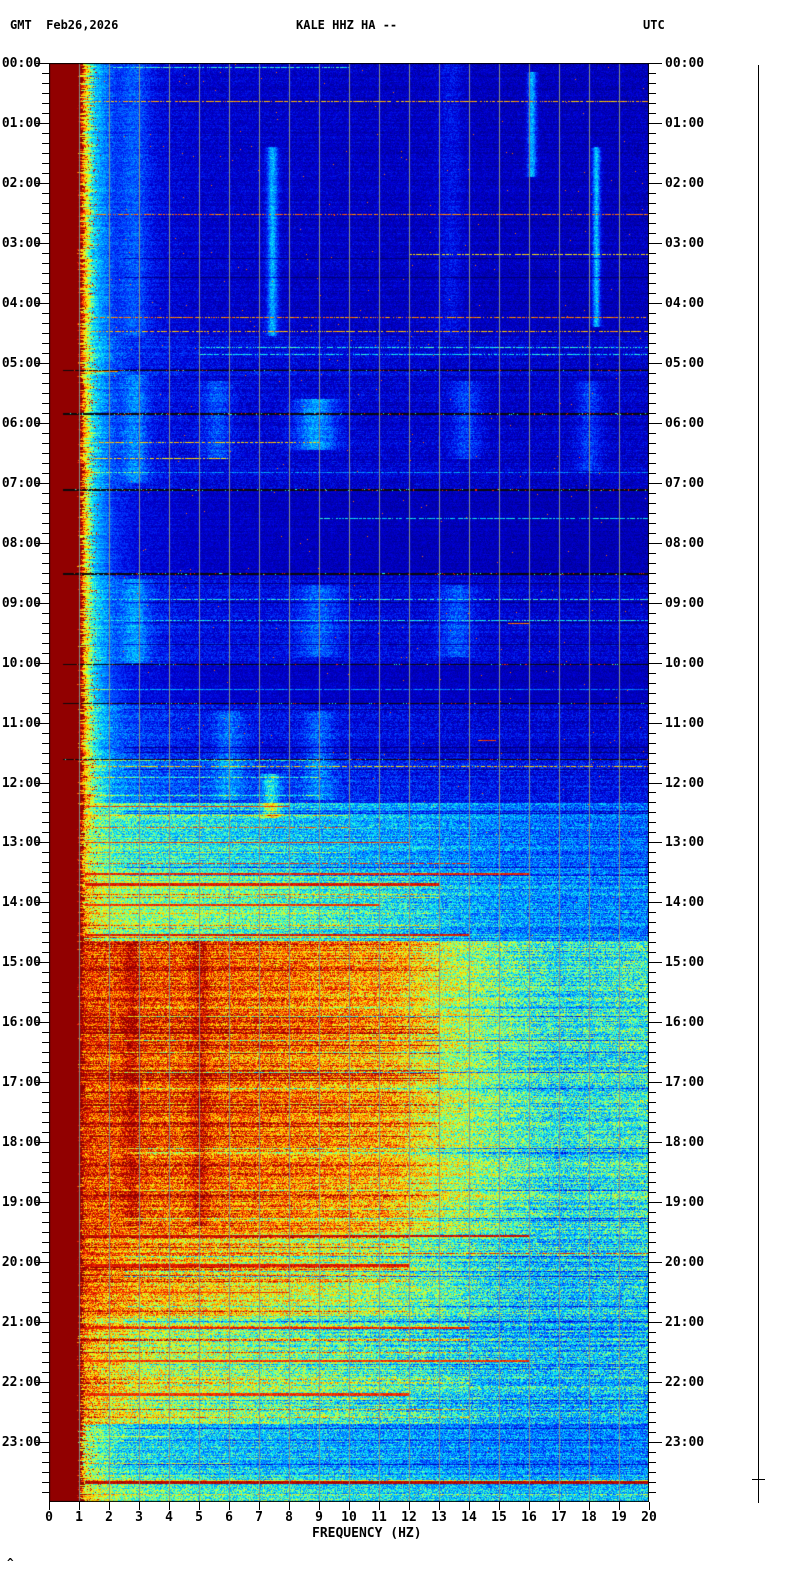 This screenshot has height=1584, width=802. What do you see at coordinates (21, 543) in the screenshot?
I see `time-label-left: 08:00` at bounding box center [21, 543].